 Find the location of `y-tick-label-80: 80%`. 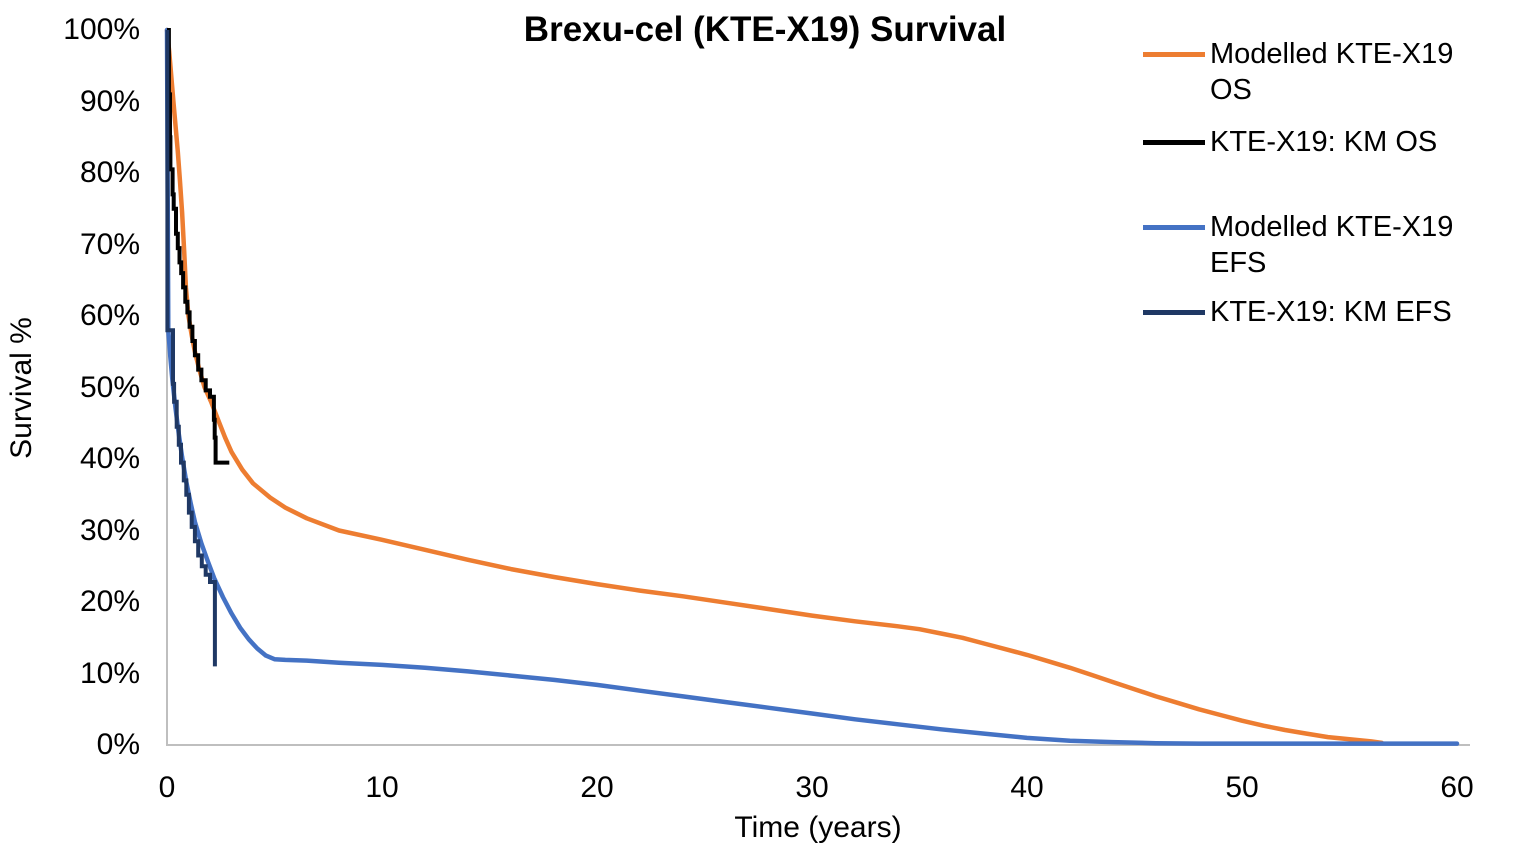

y-tick-label-80: 80% is located at coordinates (109, 172).